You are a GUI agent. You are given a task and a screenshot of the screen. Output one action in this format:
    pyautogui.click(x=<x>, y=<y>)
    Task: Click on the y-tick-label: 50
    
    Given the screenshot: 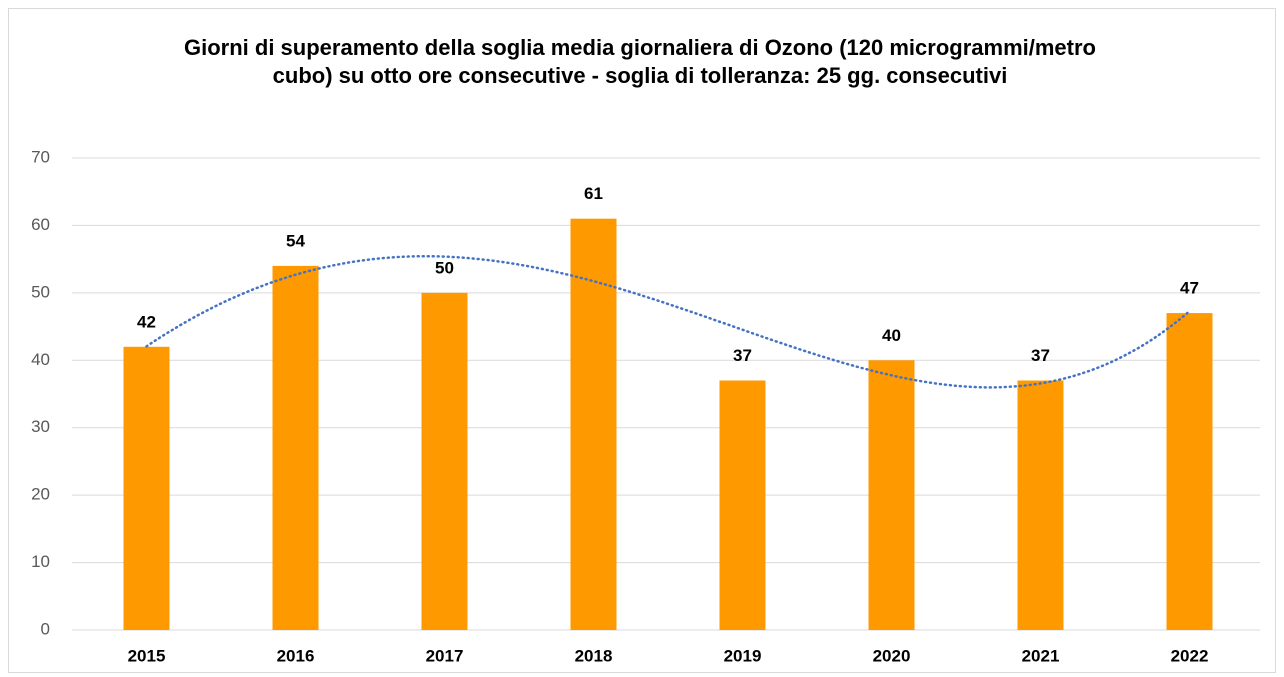 What is the action you would take?
    pyautogui.click(x=40, y=291)
    